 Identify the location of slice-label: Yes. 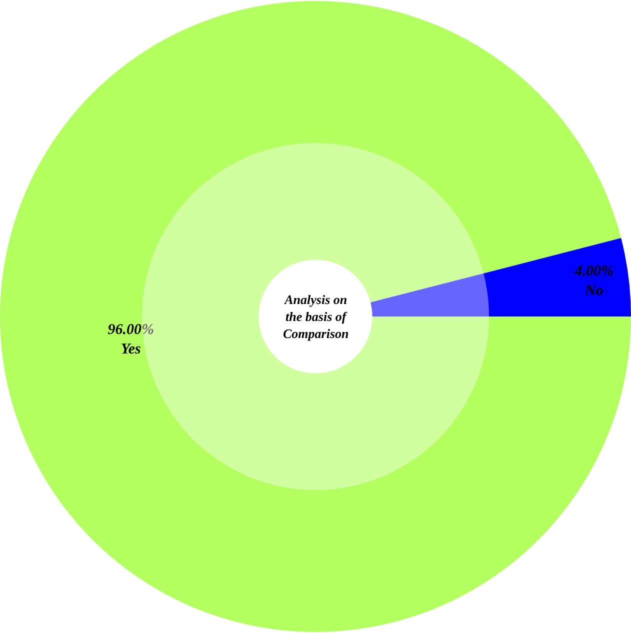
(130, 350).